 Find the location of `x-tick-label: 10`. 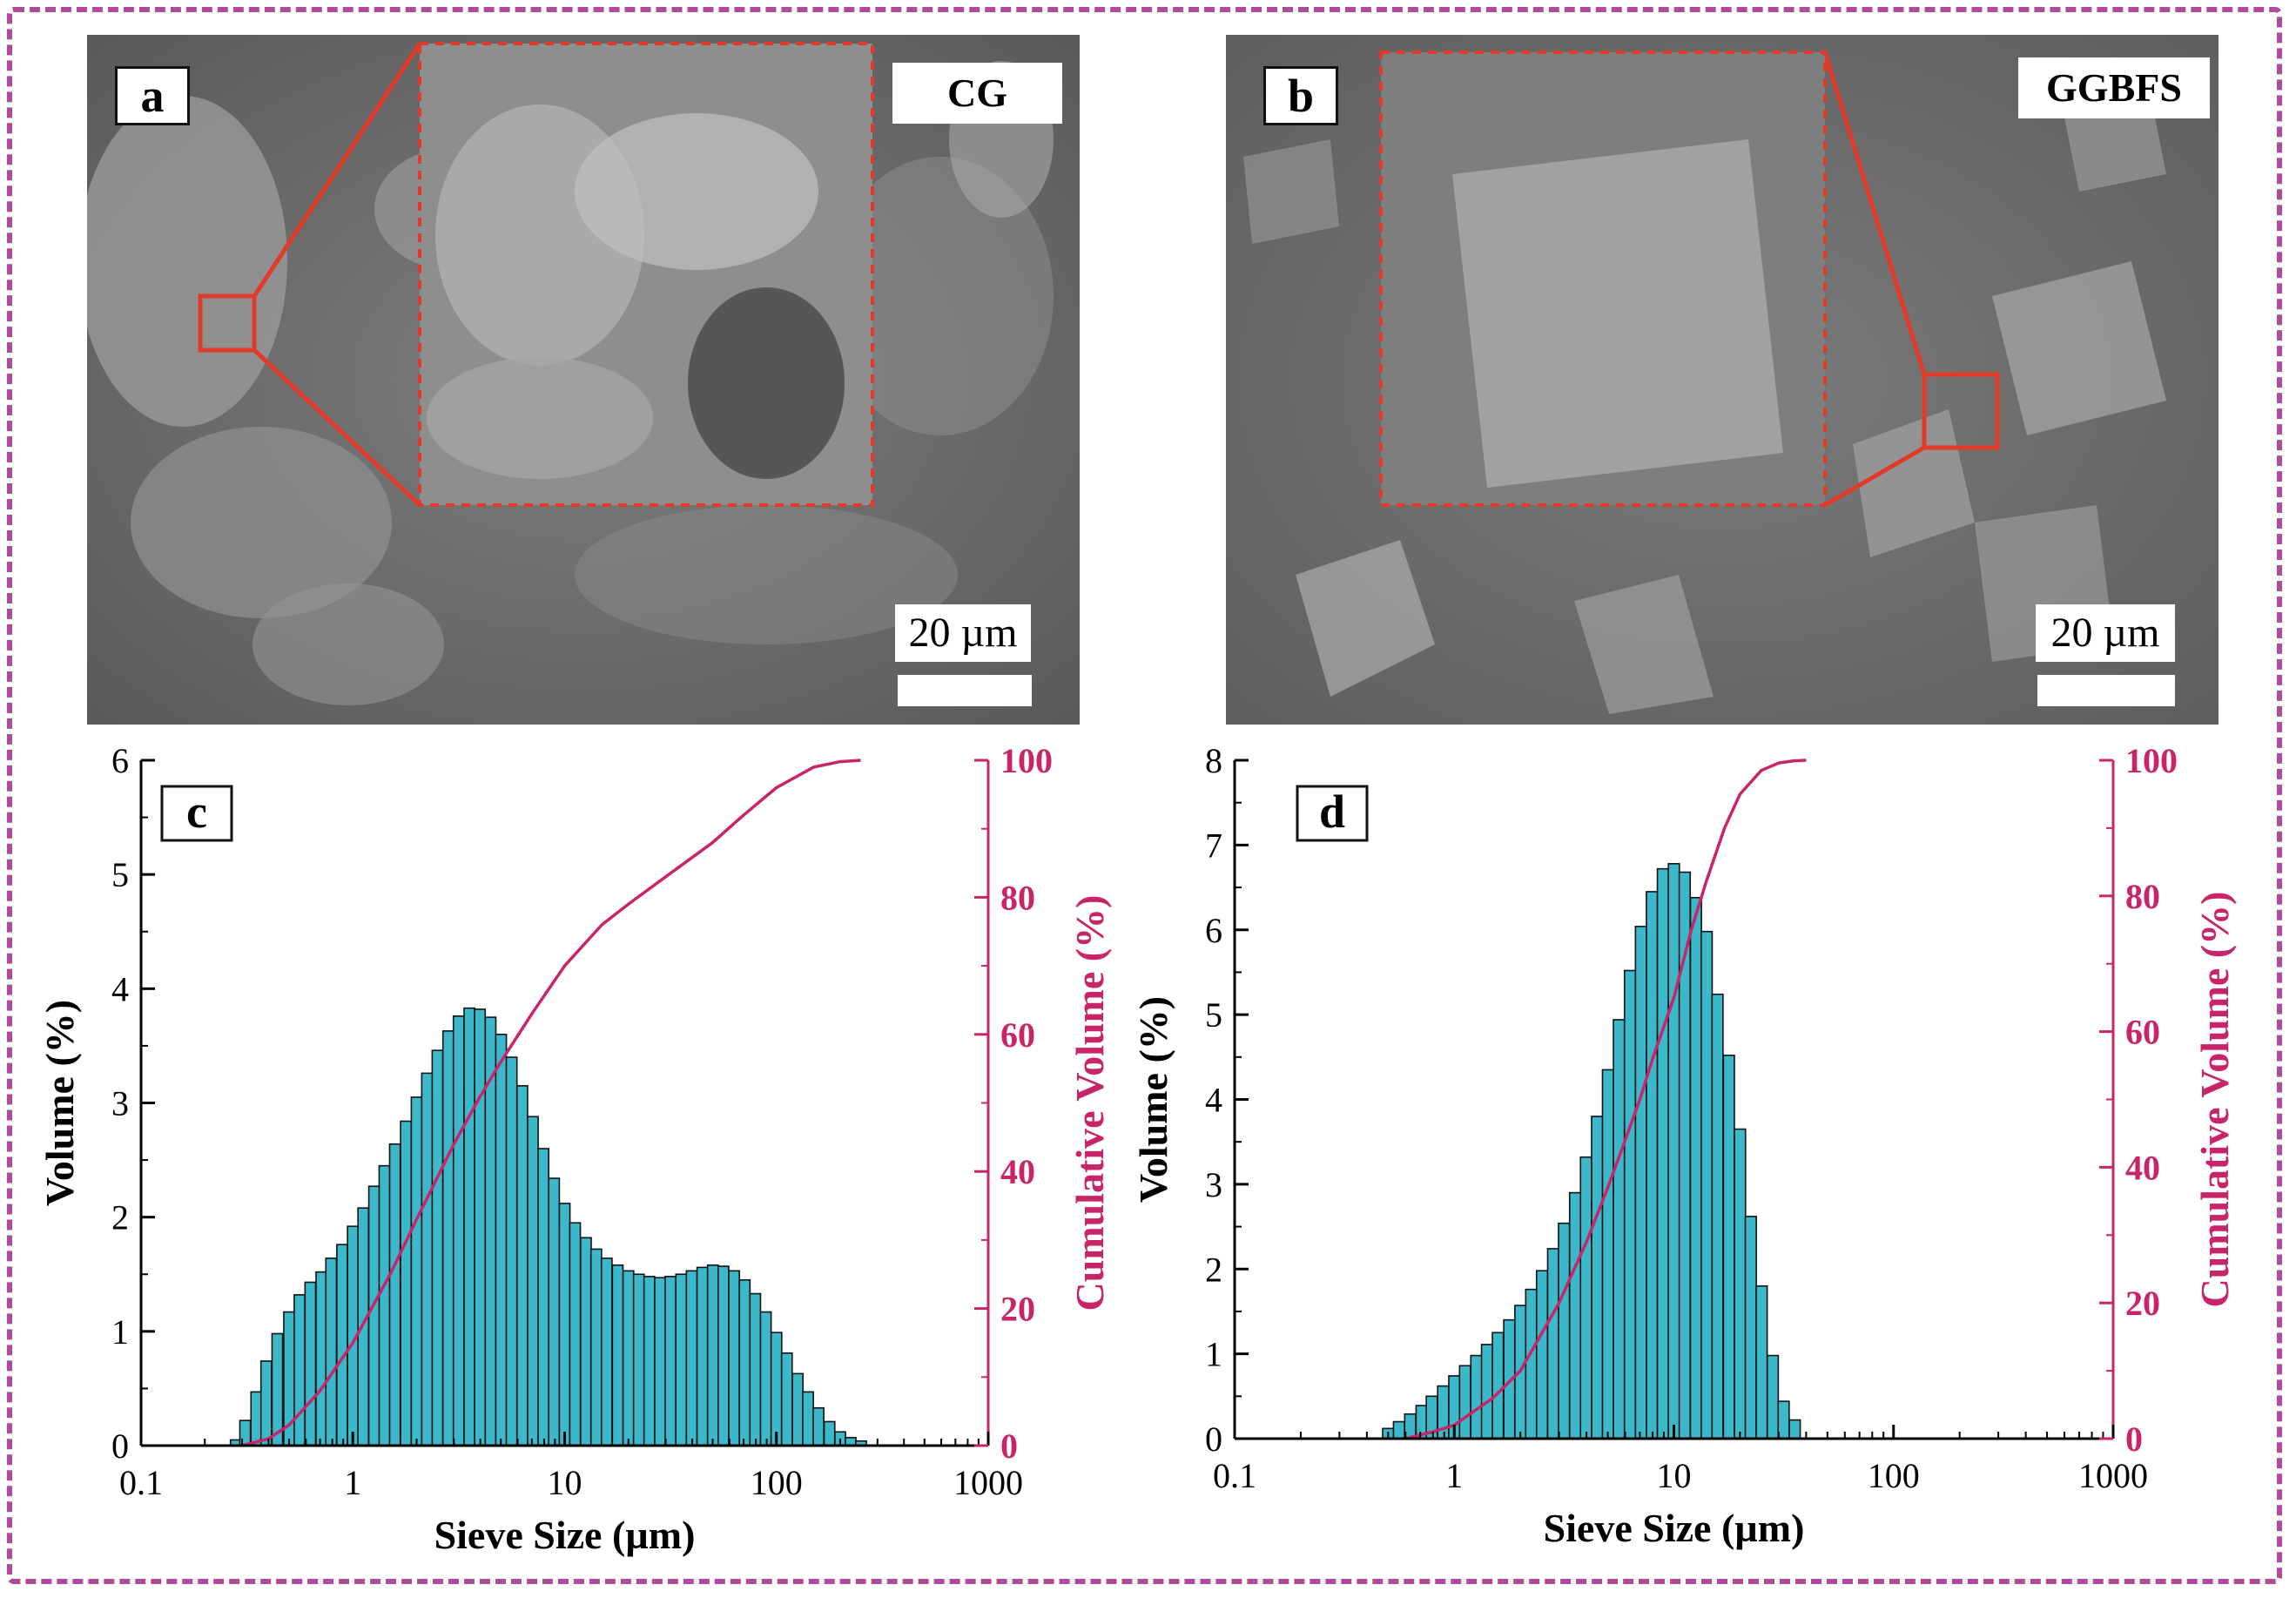

x-tick-label: 10 is located at coordinates (565, 1482).